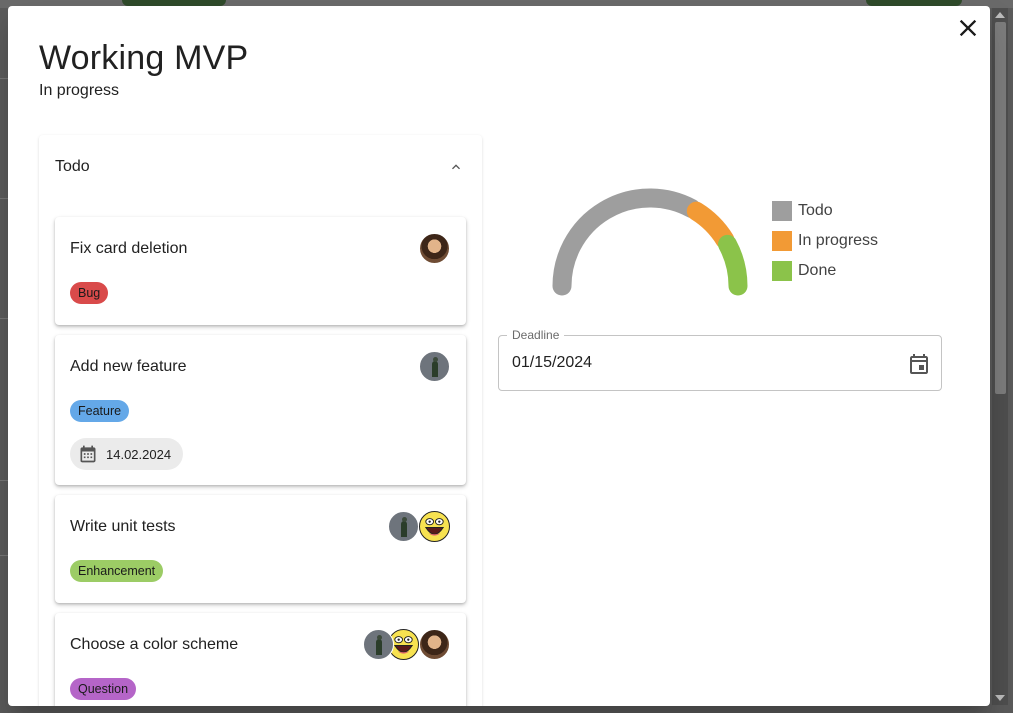 The image size is (1013, 713). I want to click on close-icon, so click(968, 28).